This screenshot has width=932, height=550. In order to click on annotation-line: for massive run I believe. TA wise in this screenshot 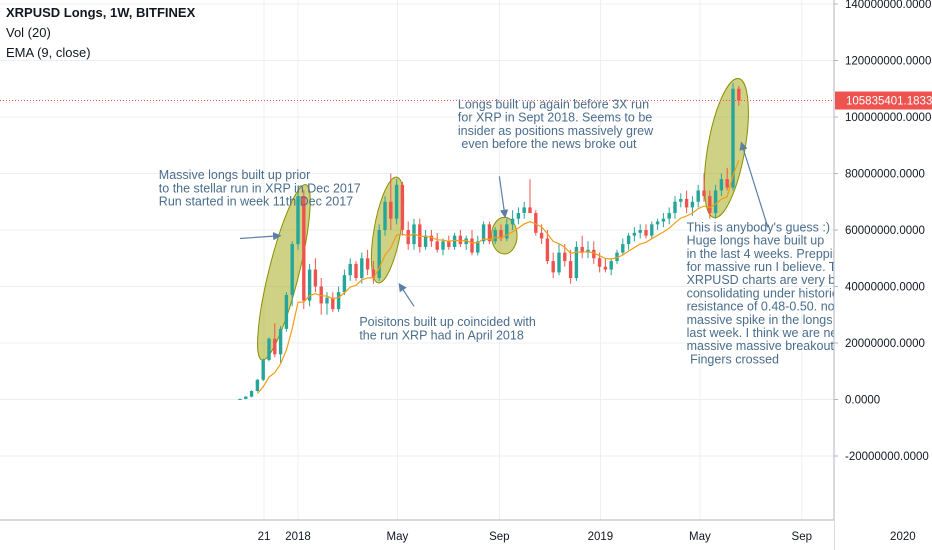, I will do `click(779, 267)`.